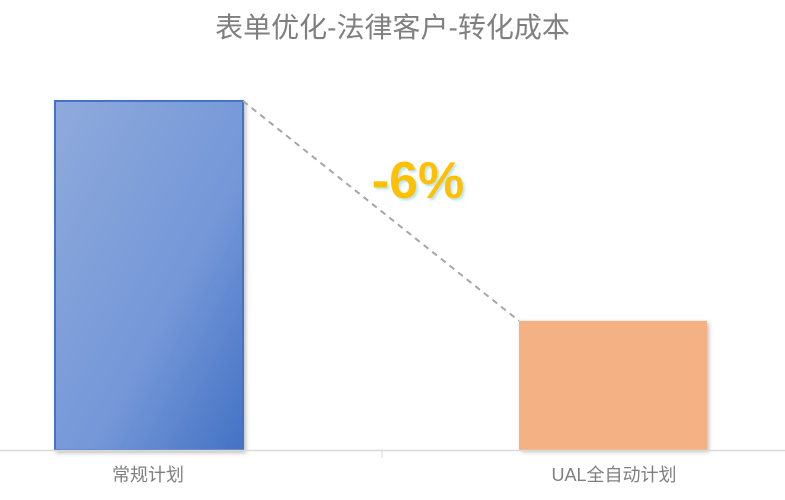  I want to click on chart-title: 表单优化-法律客户-转化成本, so click(392, 27).